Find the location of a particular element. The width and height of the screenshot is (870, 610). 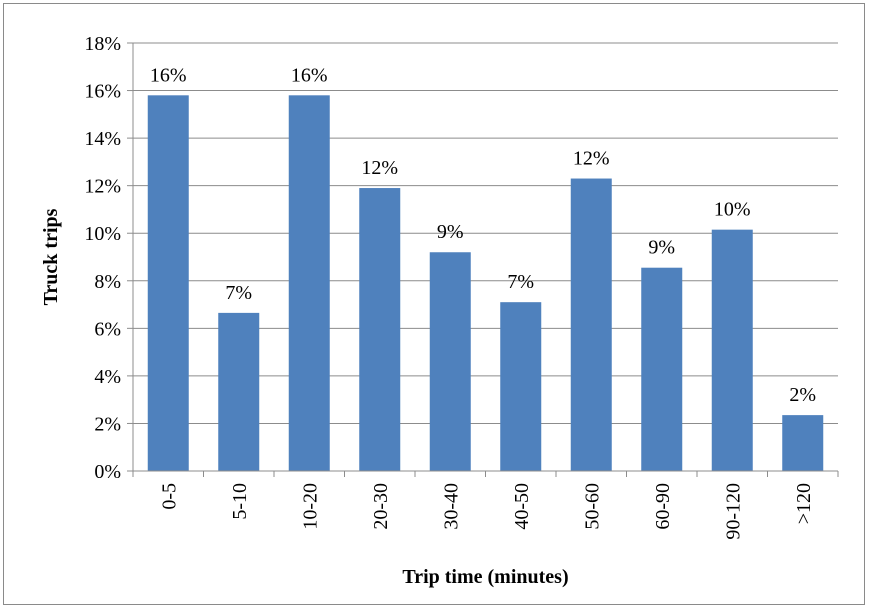

x-tick-label: 0-5 is located at coordinates (169, 496).